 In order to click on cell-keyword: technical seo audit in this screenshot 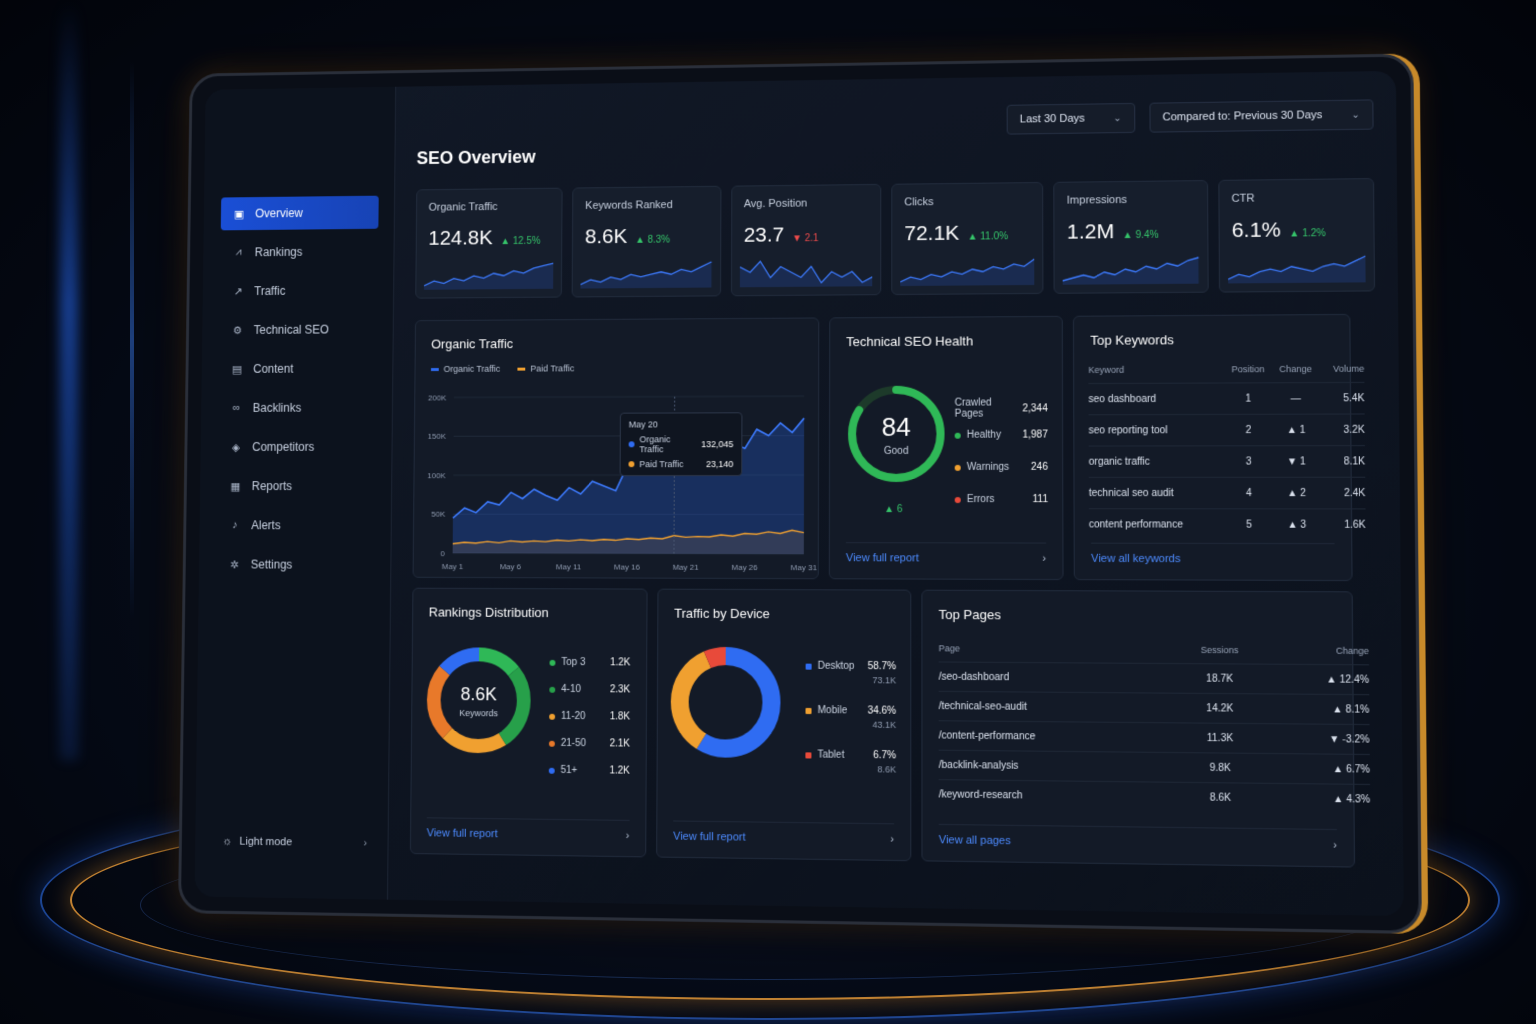, I will do `click(1157, 493)`.